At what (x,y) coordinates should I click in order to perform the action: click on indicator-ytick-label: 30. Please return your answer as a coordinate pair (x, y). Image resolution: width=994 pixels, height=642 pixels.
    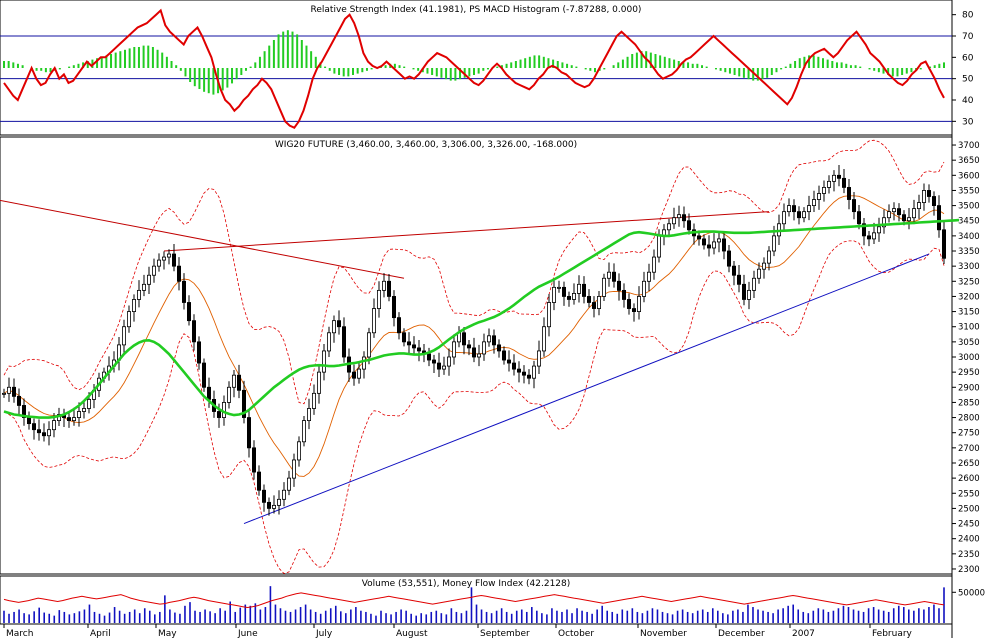
    Looking at the image, I should click on (968, 122).